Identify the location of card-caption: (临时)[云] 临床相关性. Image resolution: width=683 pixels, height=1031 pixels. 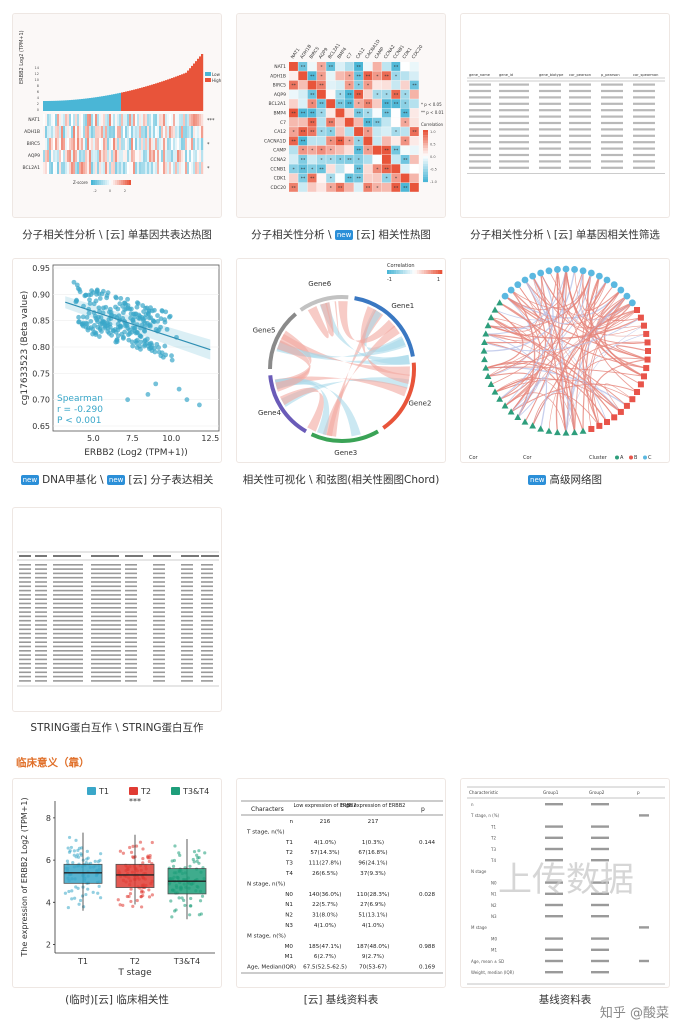
(117, 1000).